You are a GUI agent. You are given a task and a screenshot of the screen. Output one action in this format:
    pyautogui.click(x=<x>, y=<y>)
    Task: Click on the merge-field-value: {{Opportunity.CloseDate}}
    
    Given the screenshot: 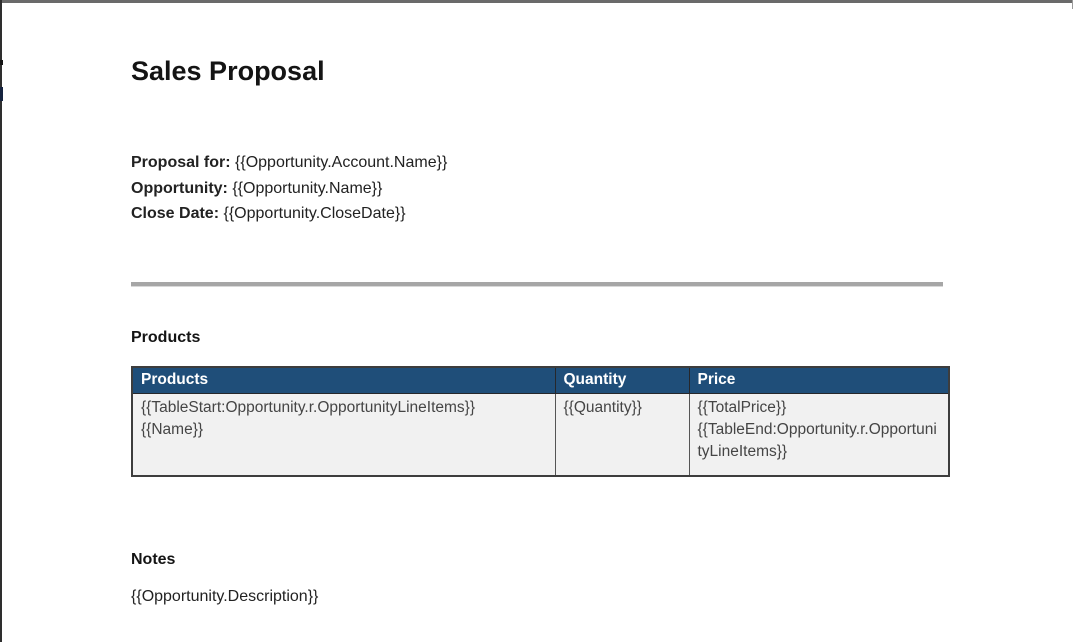 What is the action you would take?
    pyautogui.click(x=314, y=213)
    